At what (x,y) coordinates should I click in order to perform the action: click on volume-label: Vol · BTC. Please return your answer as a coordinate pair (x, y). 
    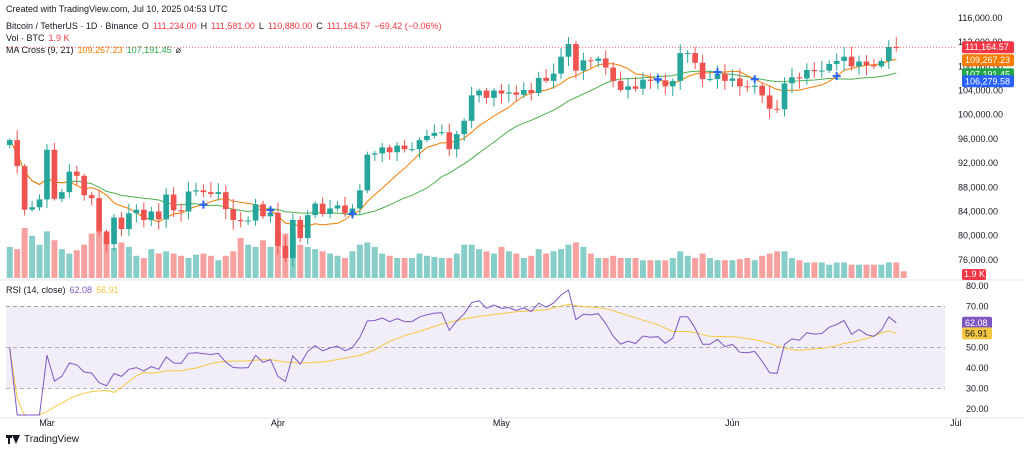
    Looking at the image, I should click on (25, 38).